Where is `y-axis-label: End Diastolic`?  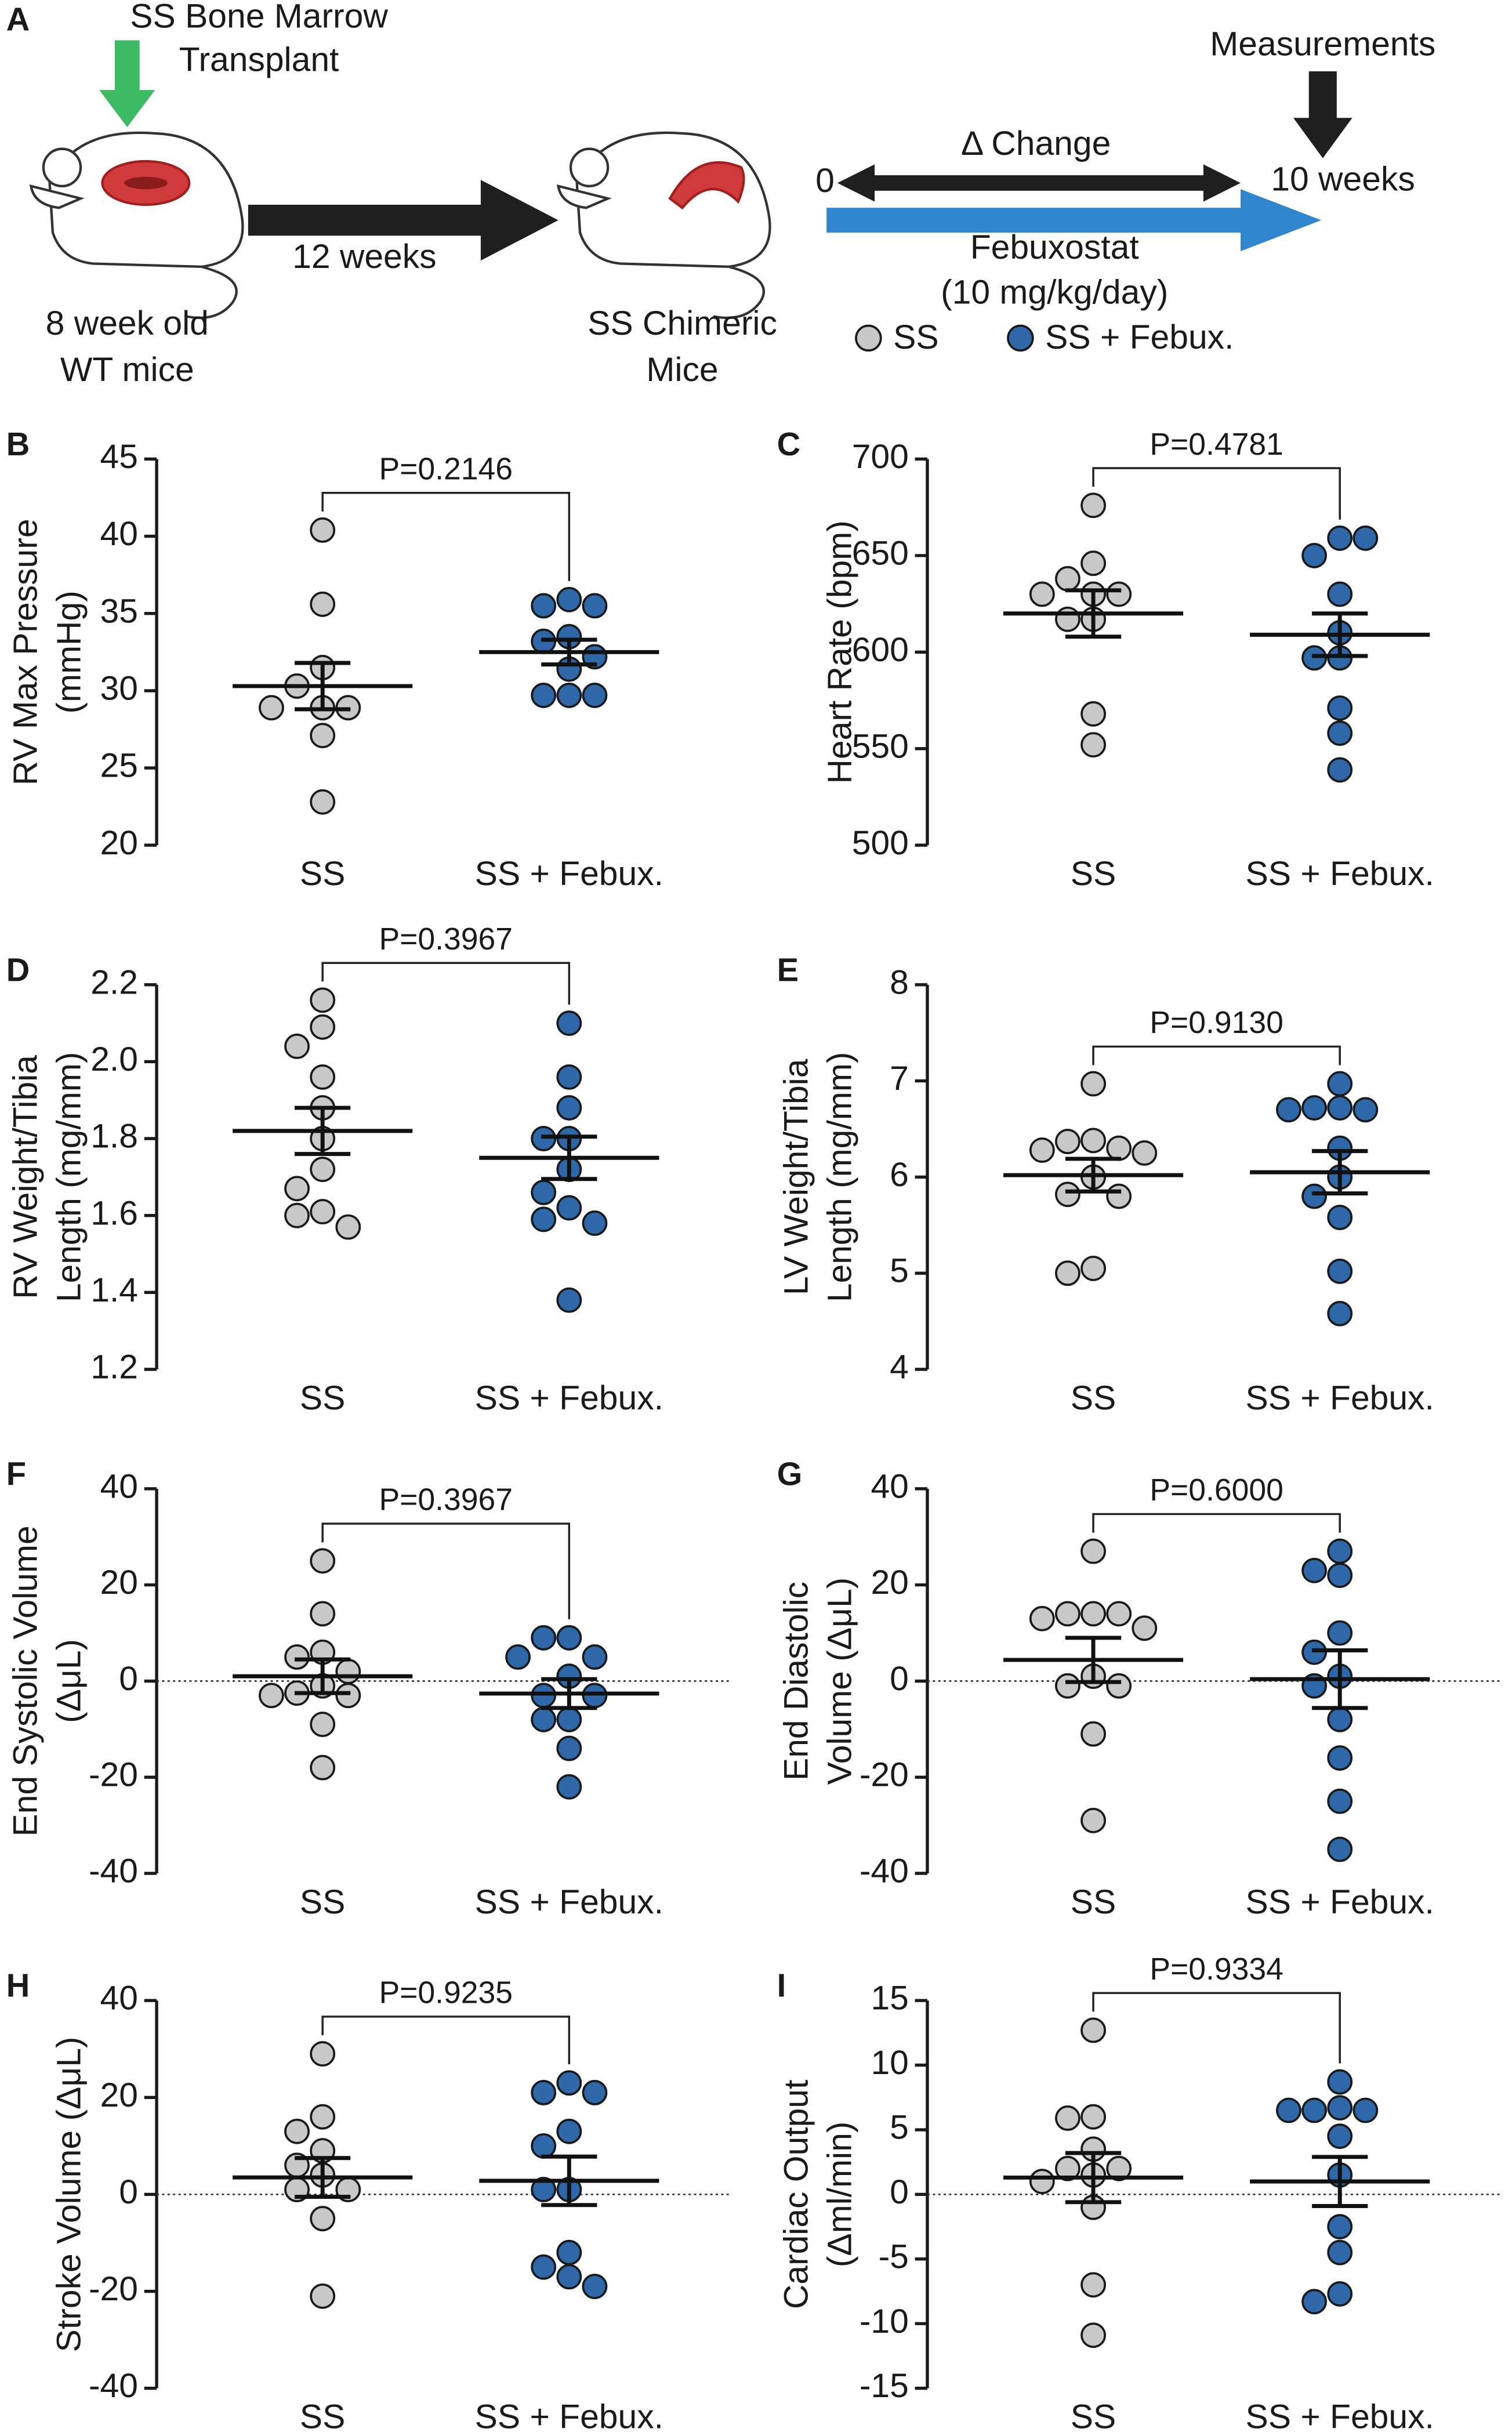 y-axis-label: End Diastolic is located at coordinates (796, 1681).